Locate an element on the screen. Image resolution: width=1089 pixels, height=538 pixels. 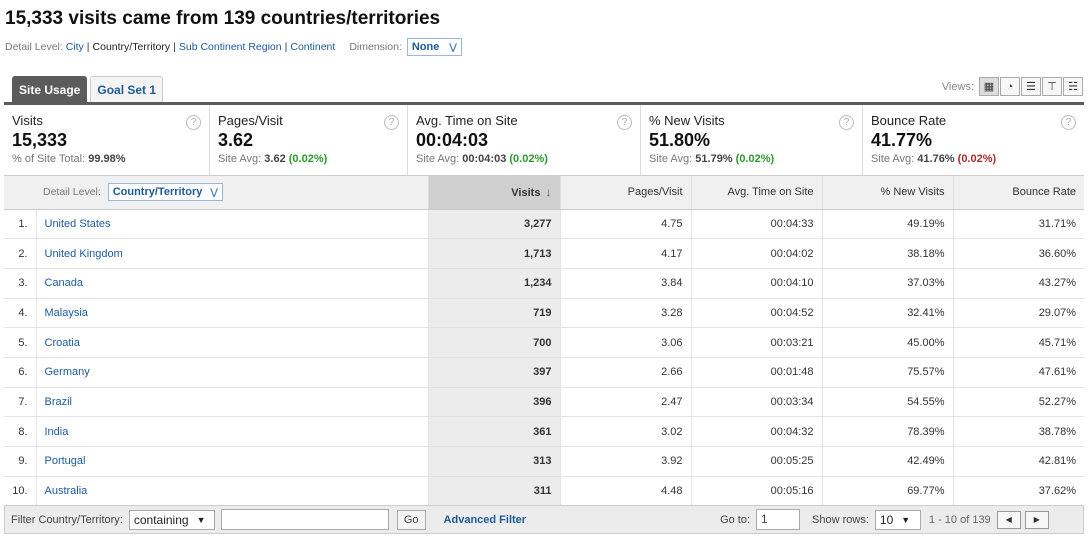
table-detail-level-header: Detail Level: Country/Territory ⋁ is located at coordinates (216, 193).